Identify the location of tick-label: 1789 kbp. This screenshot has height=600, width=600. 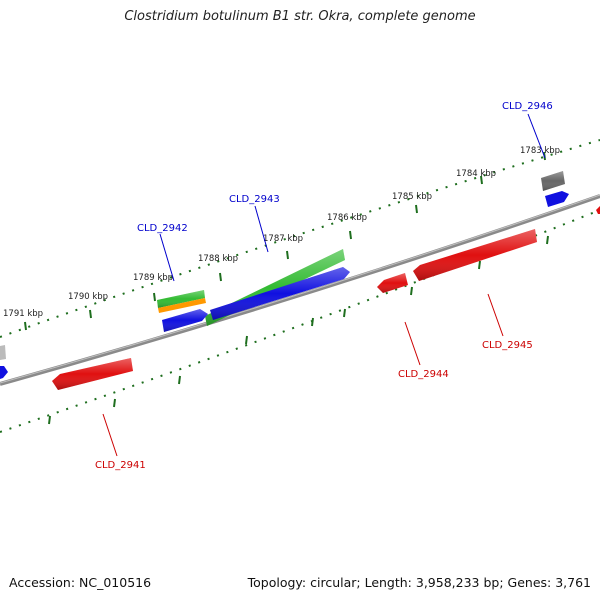
(153, 278).